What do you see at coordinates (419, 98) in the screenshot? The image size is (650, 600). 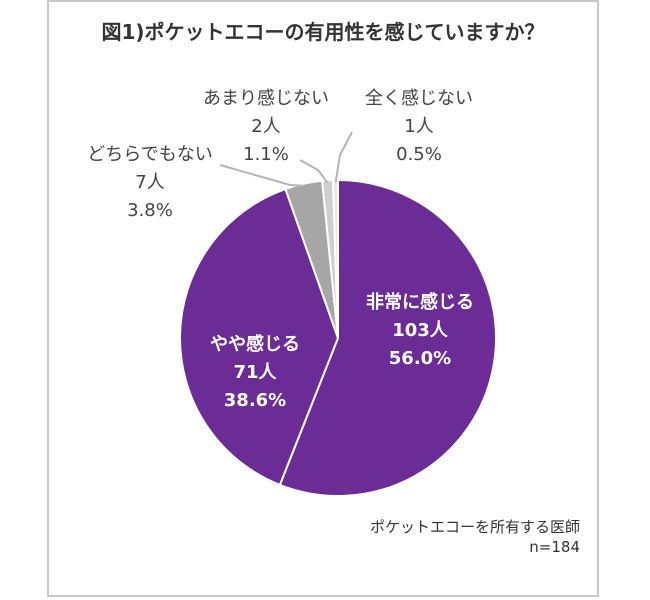 I see `slice-label-name-5: 全く感じない` at bounding box center [419, 98].